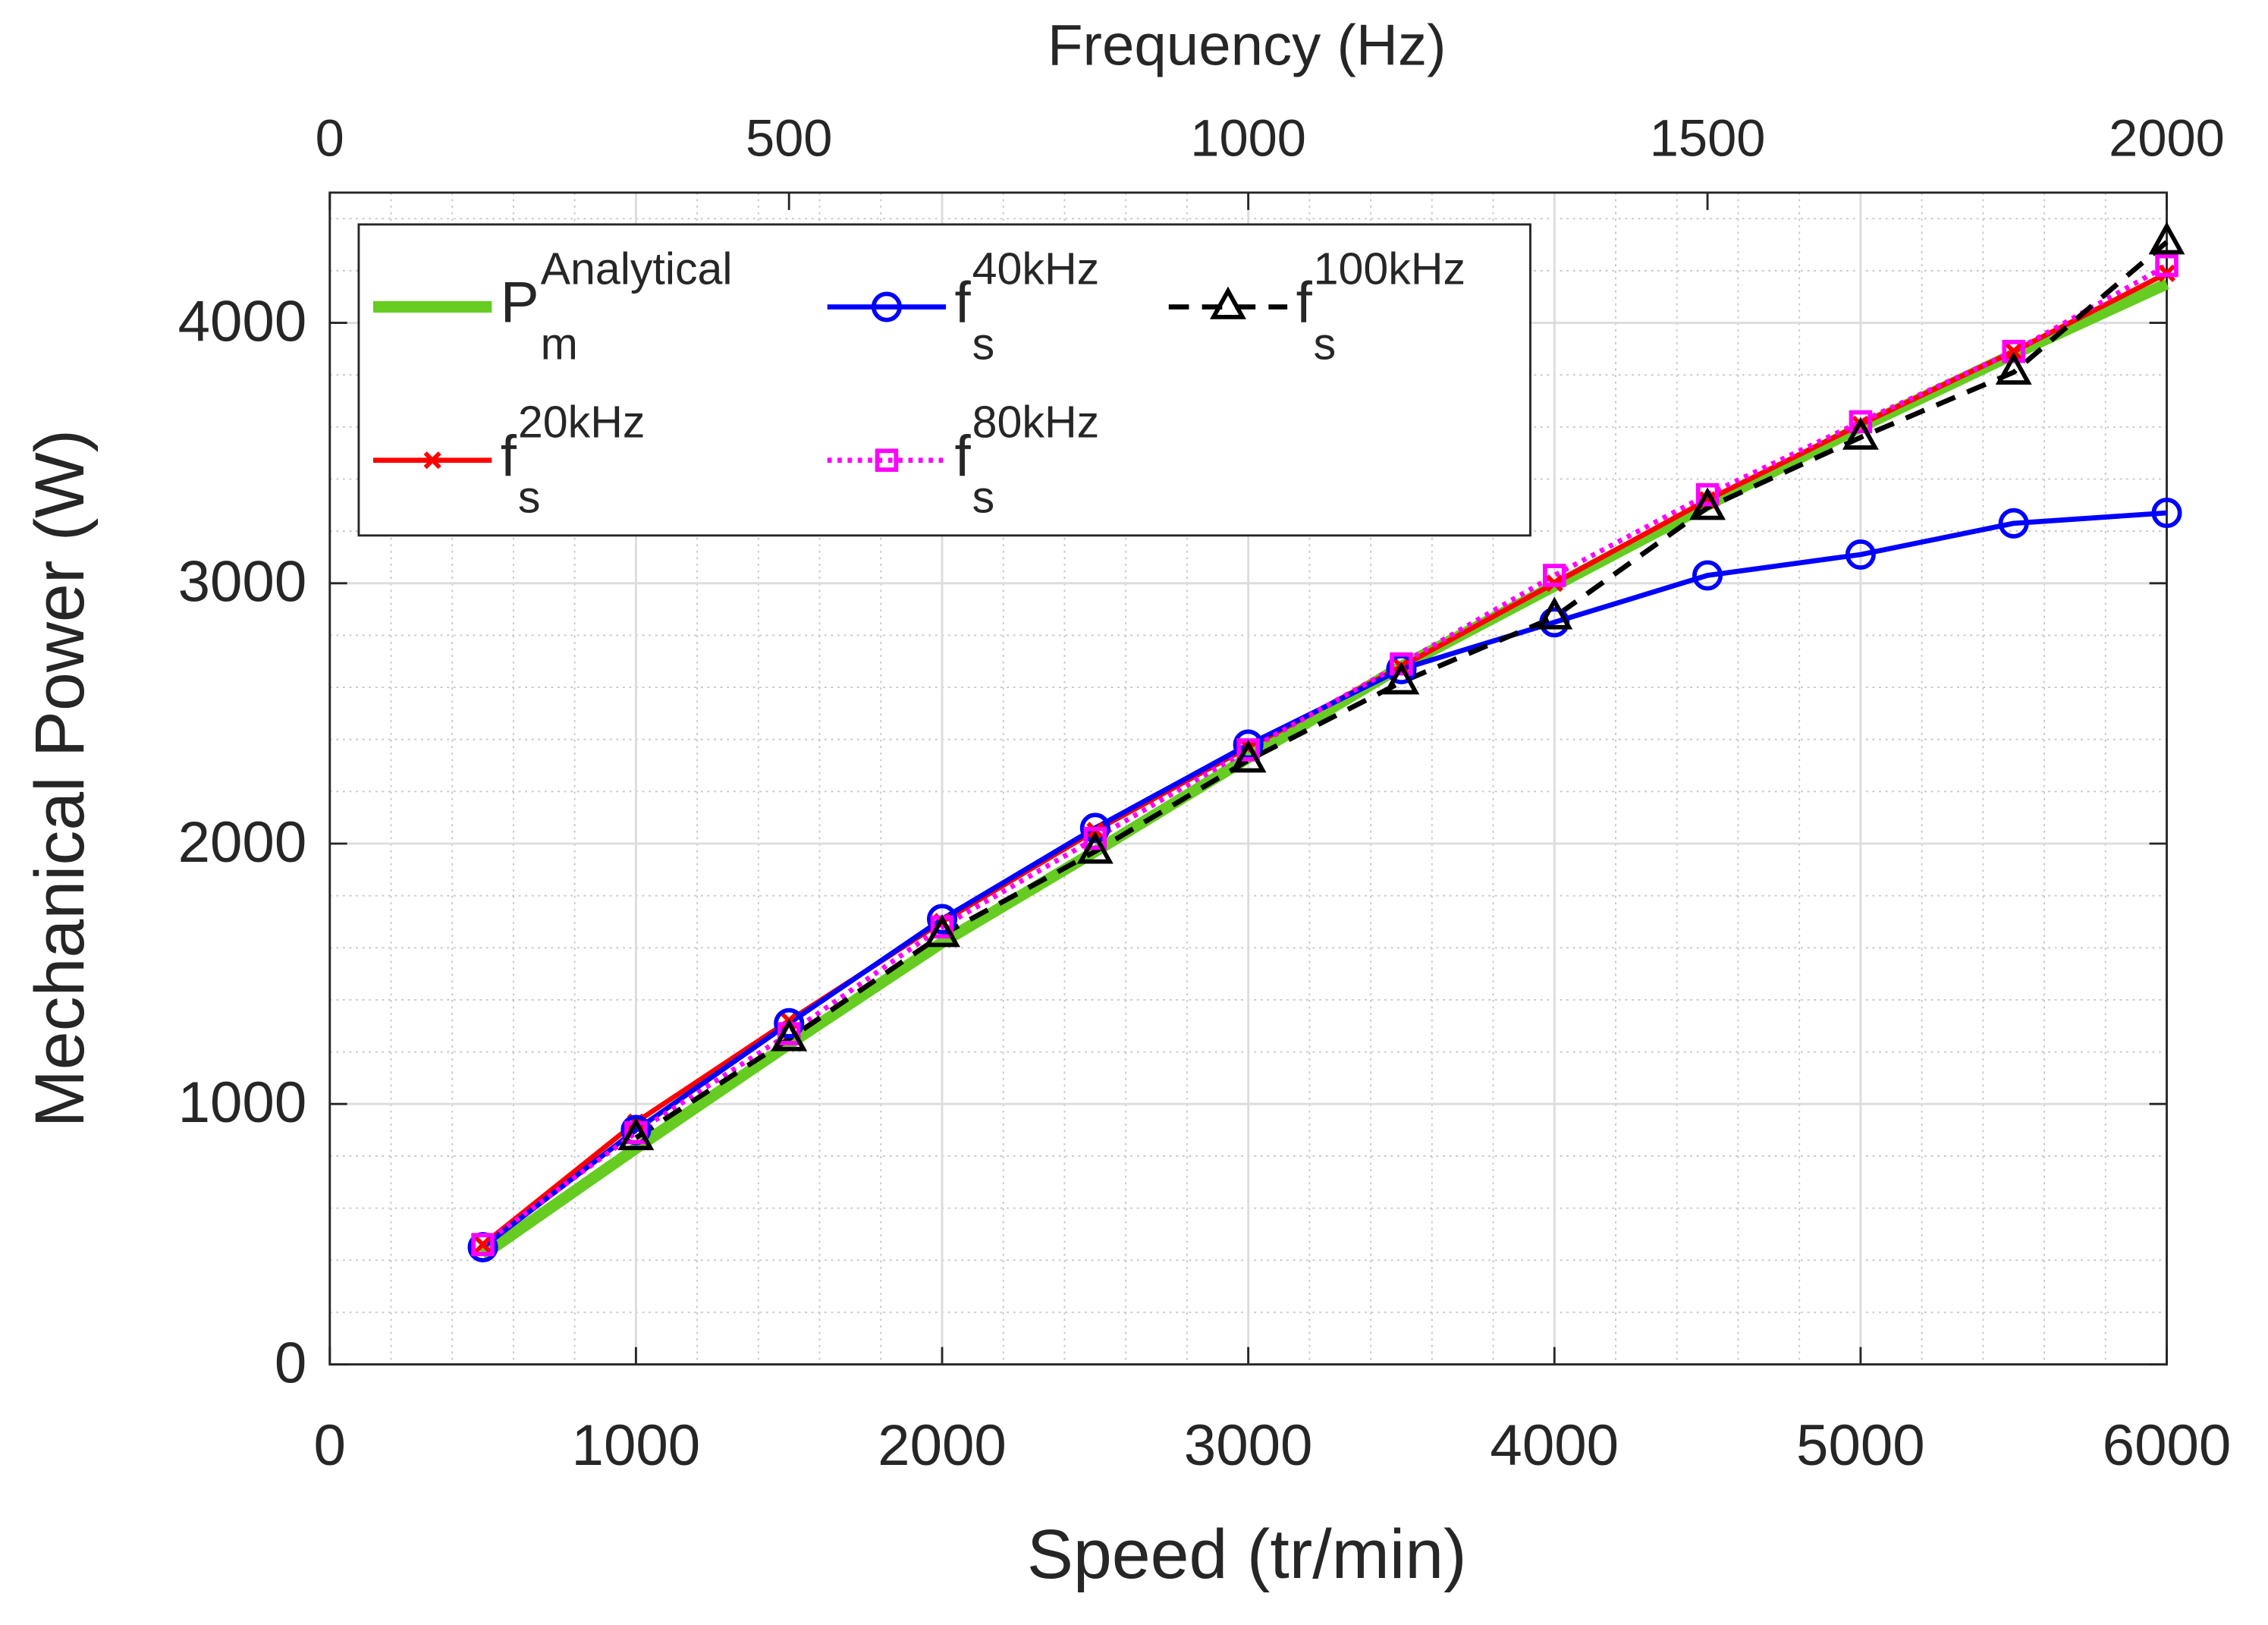  What do you see at coordinates (1860, 1445) in the screenshot?
I see `x-tick-label: 5000` at bounding box center [1860, 1445].